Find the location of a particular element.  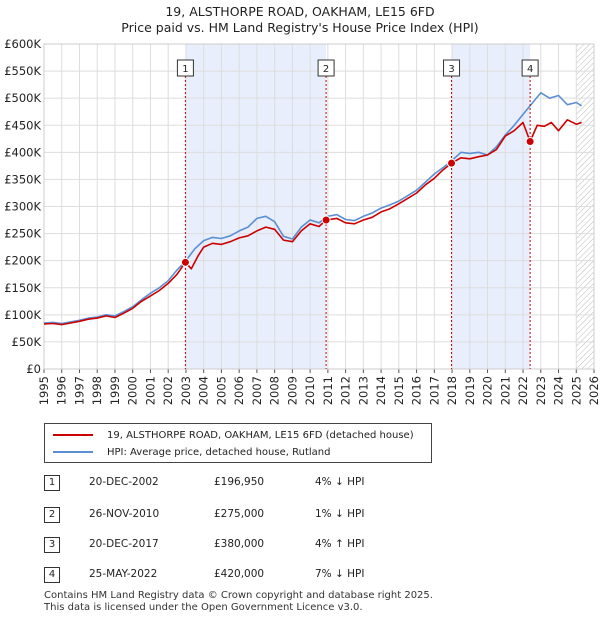

transaction-badge: 1 is located at coordinates (52, 483).